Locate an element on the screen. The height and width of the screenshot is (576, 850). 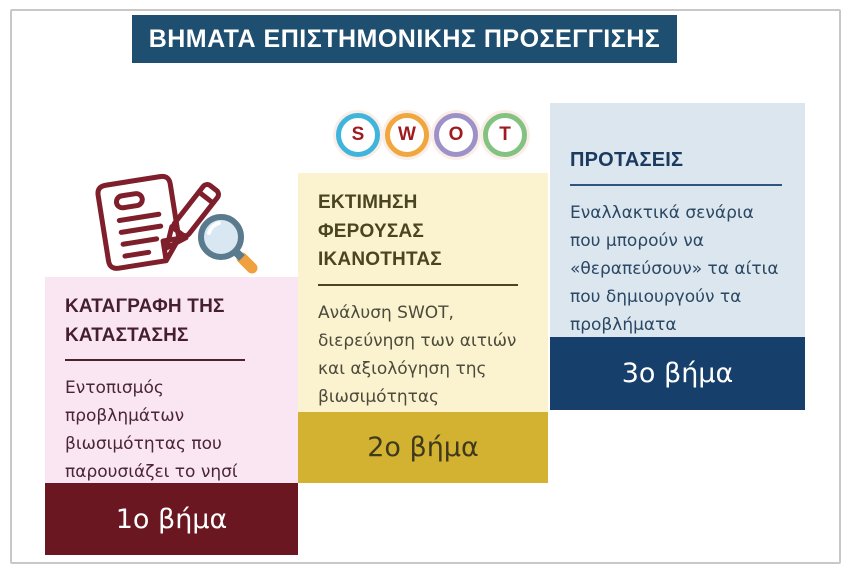
swot-letter-t: T is located at coordinates (505, 134).